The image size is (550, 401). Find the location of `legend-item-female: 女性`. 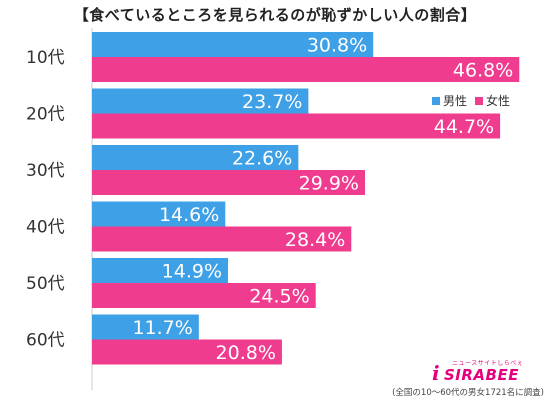

legend-item-female: 女性 is located at coordinates (492, 100).